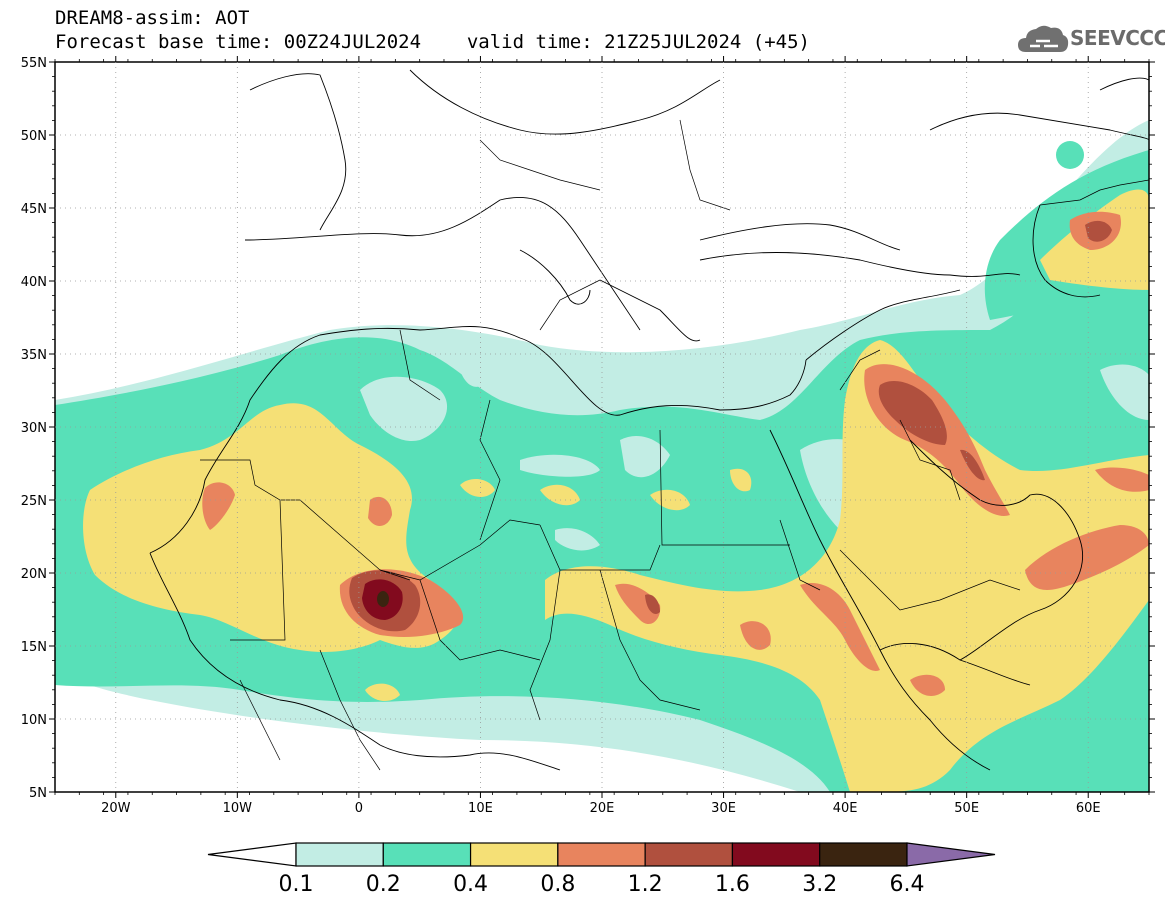  Describe the element at coordinates (34, 63) in the screenshot. I see `lat-label: 55N` at that location.